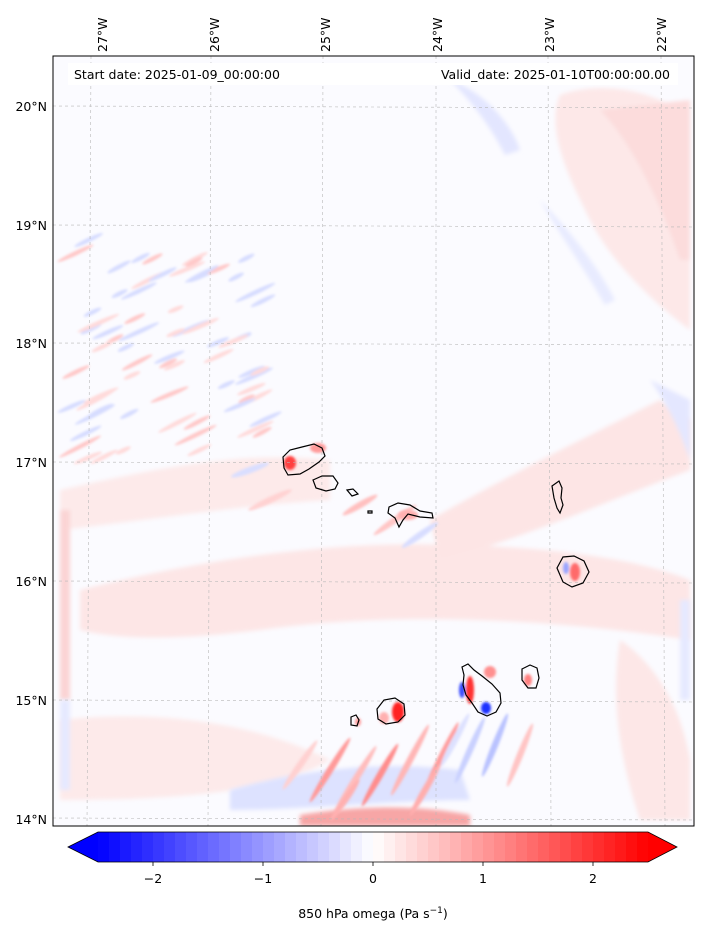 Image resolution: width=703 pixels, height=936 pixels. Describe the element at coordinates (555, 74) in the screenshot. I see `valid-date-label: Valid_date: 2025-01-10T00:00:00.00` at that location.